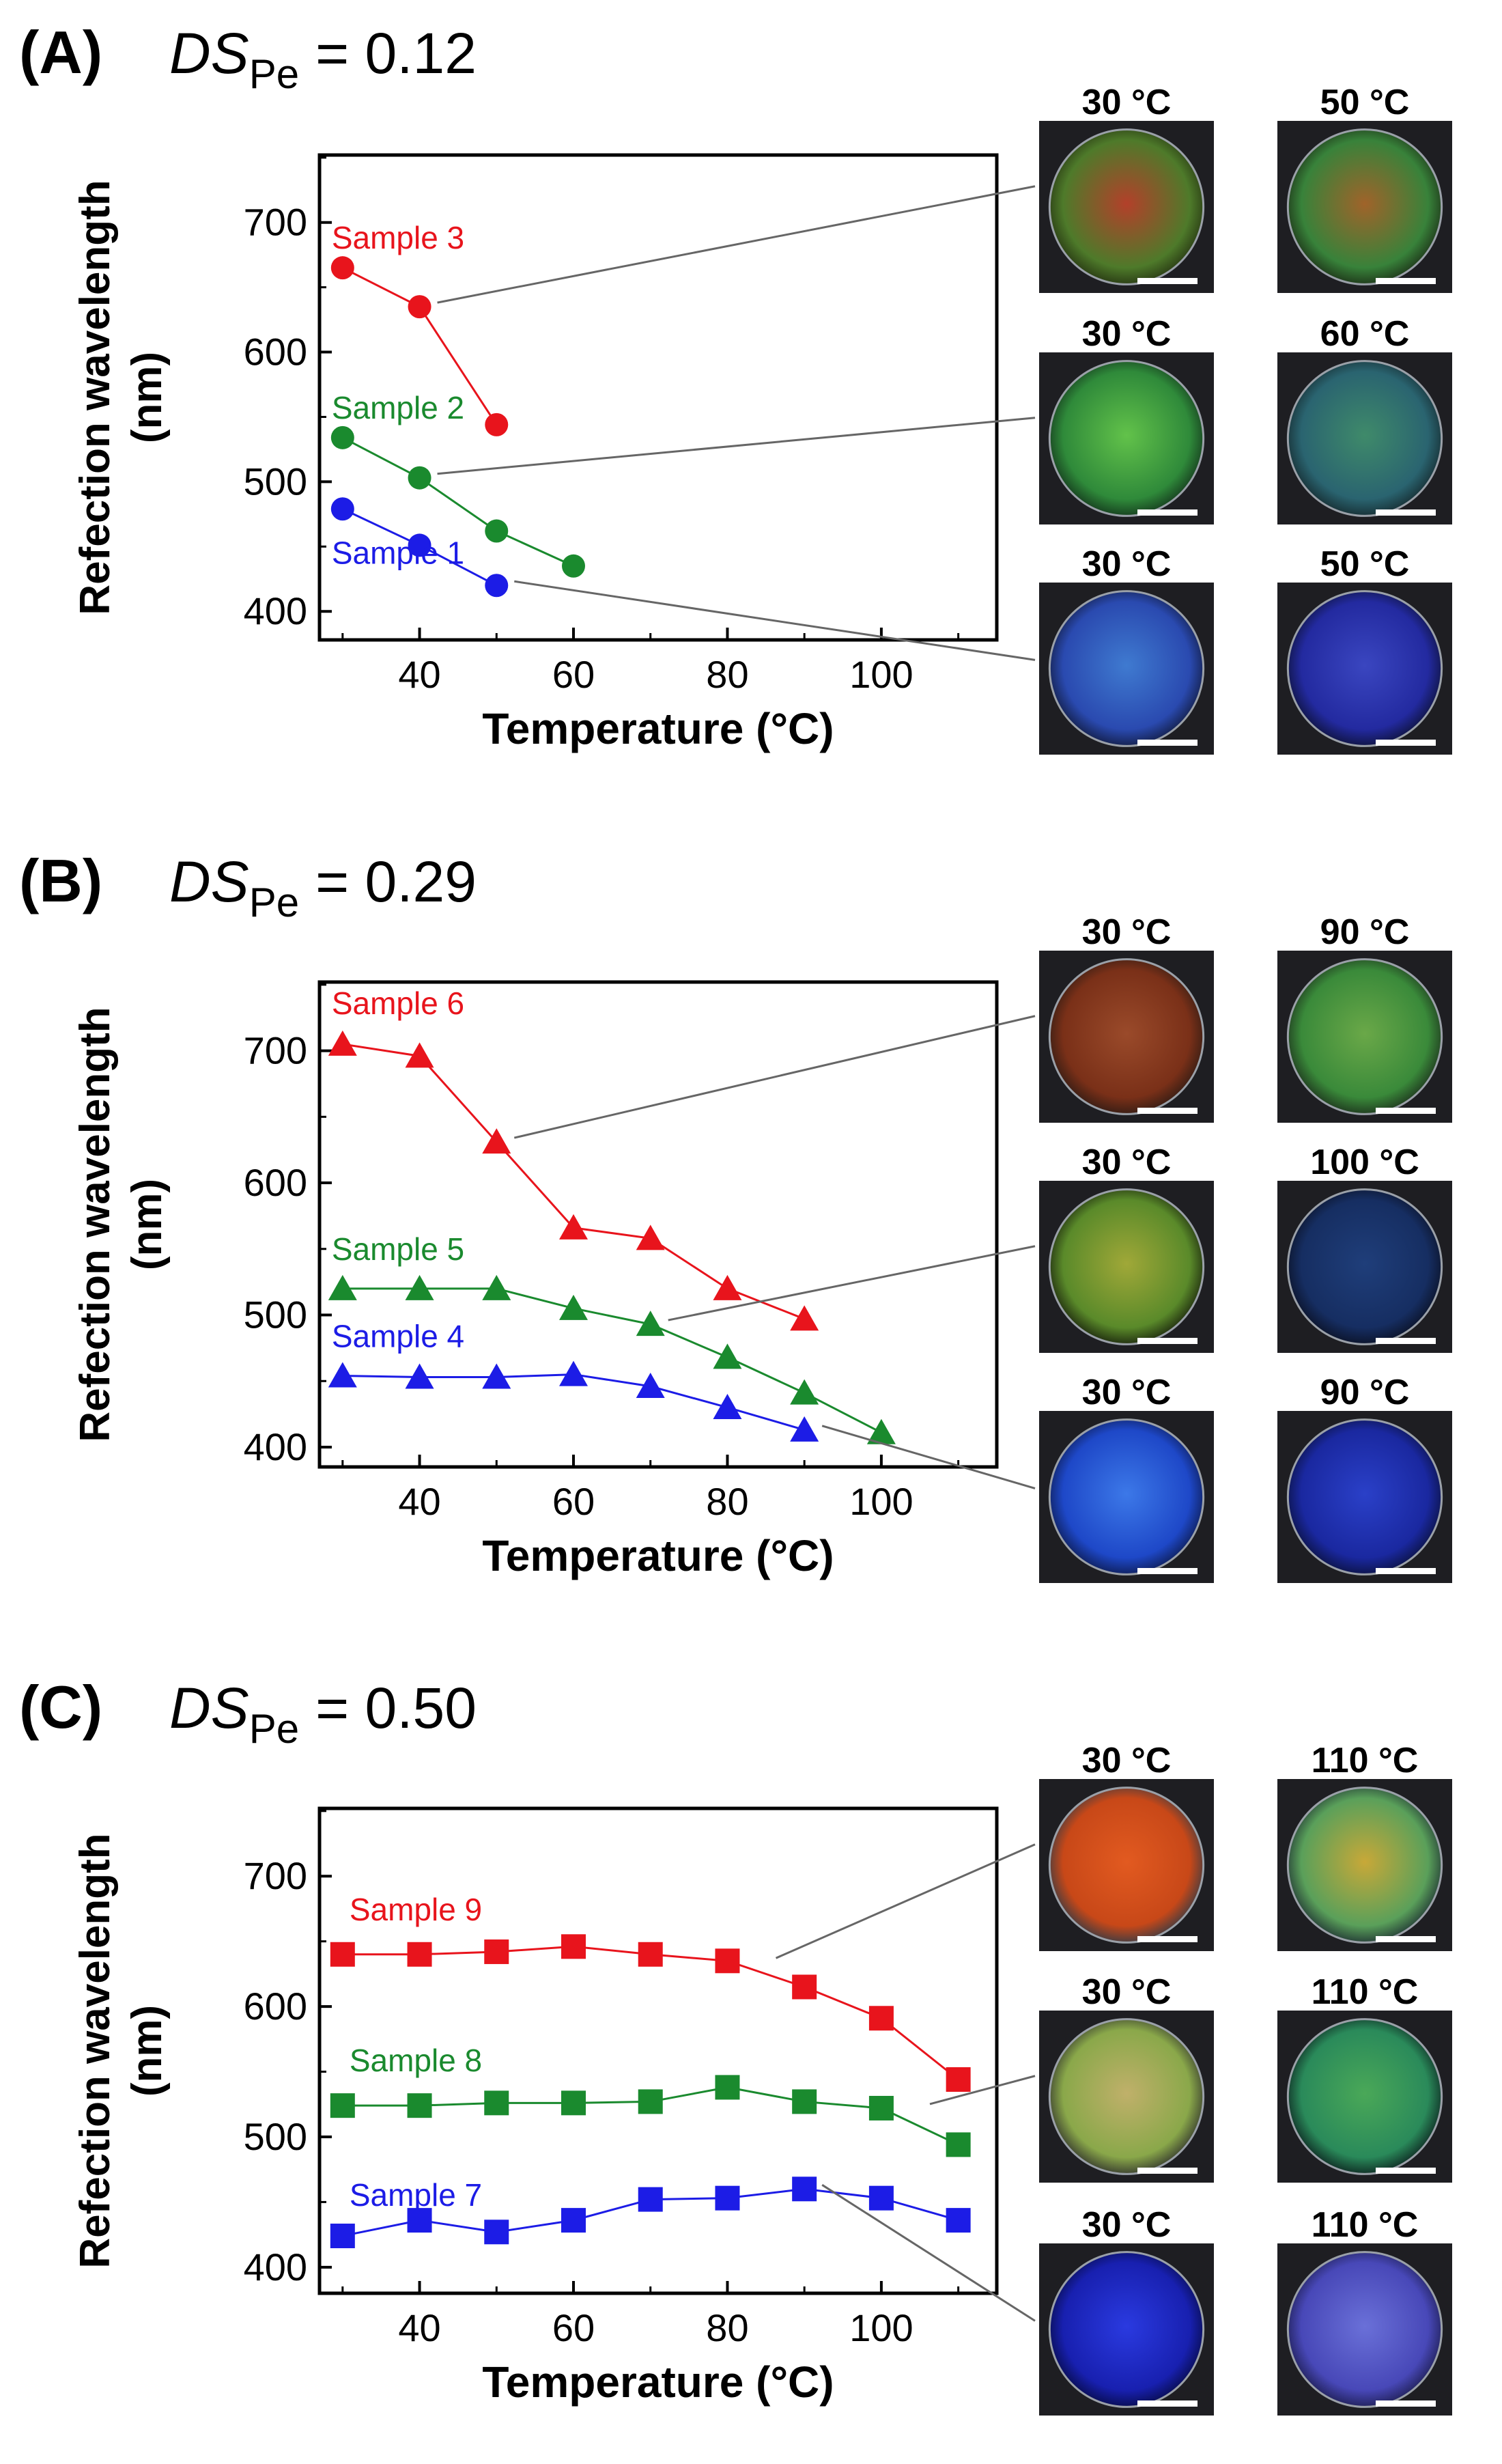  Describe the element at coordinates (274, 74) in the screenshot. I see `title-subscript: Pe` at that location.